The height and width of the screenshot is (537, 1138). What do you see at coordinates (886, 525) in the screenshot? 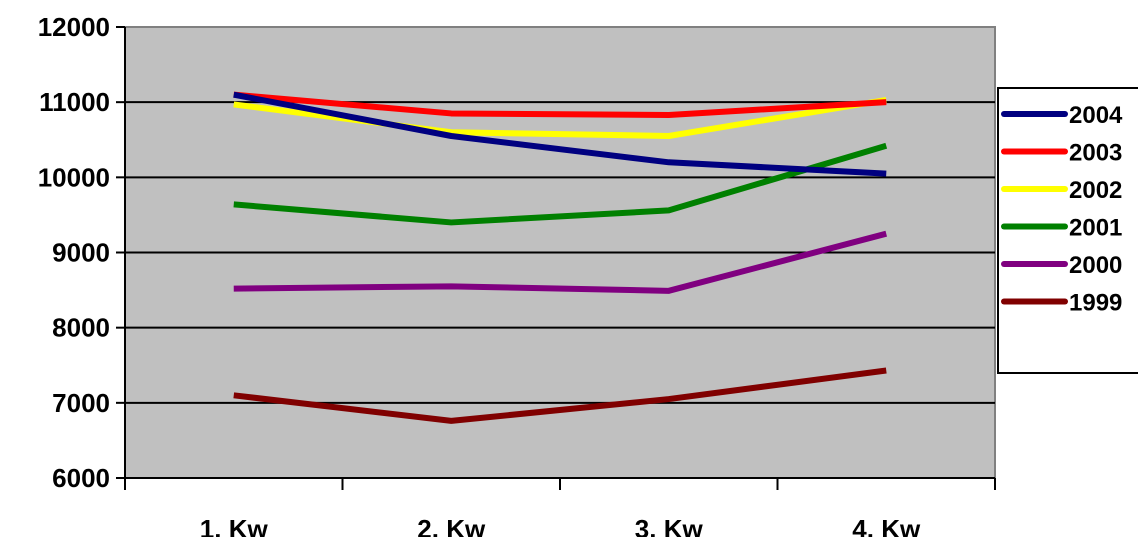
I see `x-tick-label: 4. Kw` at bounding box center [886, 525].